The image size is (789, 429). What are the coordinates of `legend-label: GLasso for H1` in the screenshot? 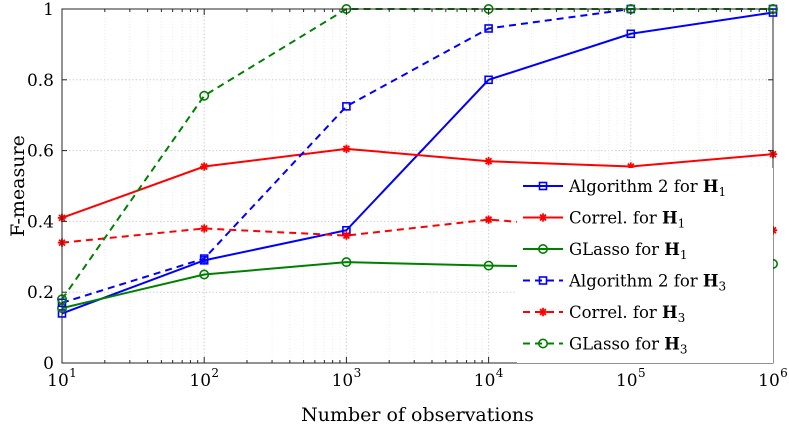 It's located at (628, 251).